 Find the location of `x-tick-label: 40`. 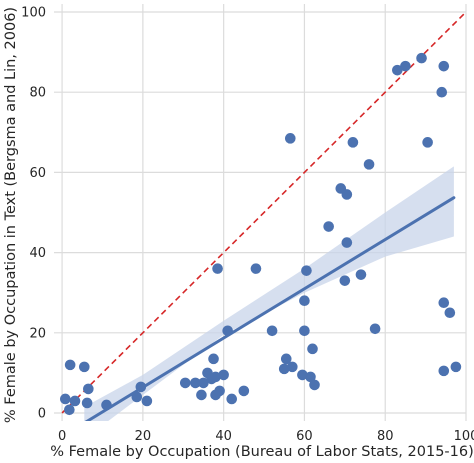

x-tick-label: 40 is located at coordinates (223, 436).